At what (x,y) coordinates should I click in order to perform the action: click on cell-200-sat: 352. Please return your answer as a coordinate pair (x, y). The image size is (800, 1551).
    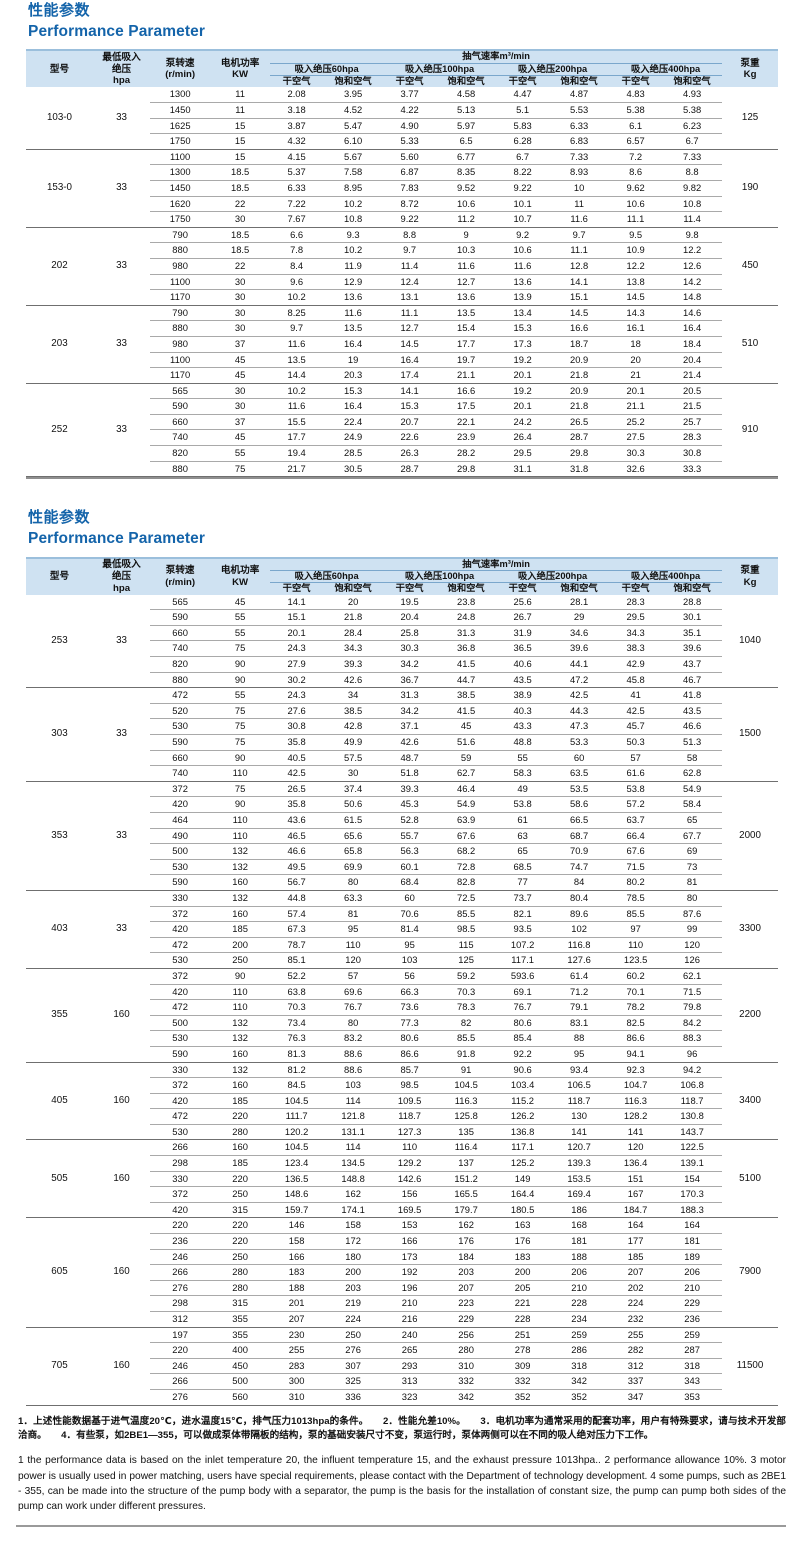
    Looking at the image, I should click on (579, 1397).